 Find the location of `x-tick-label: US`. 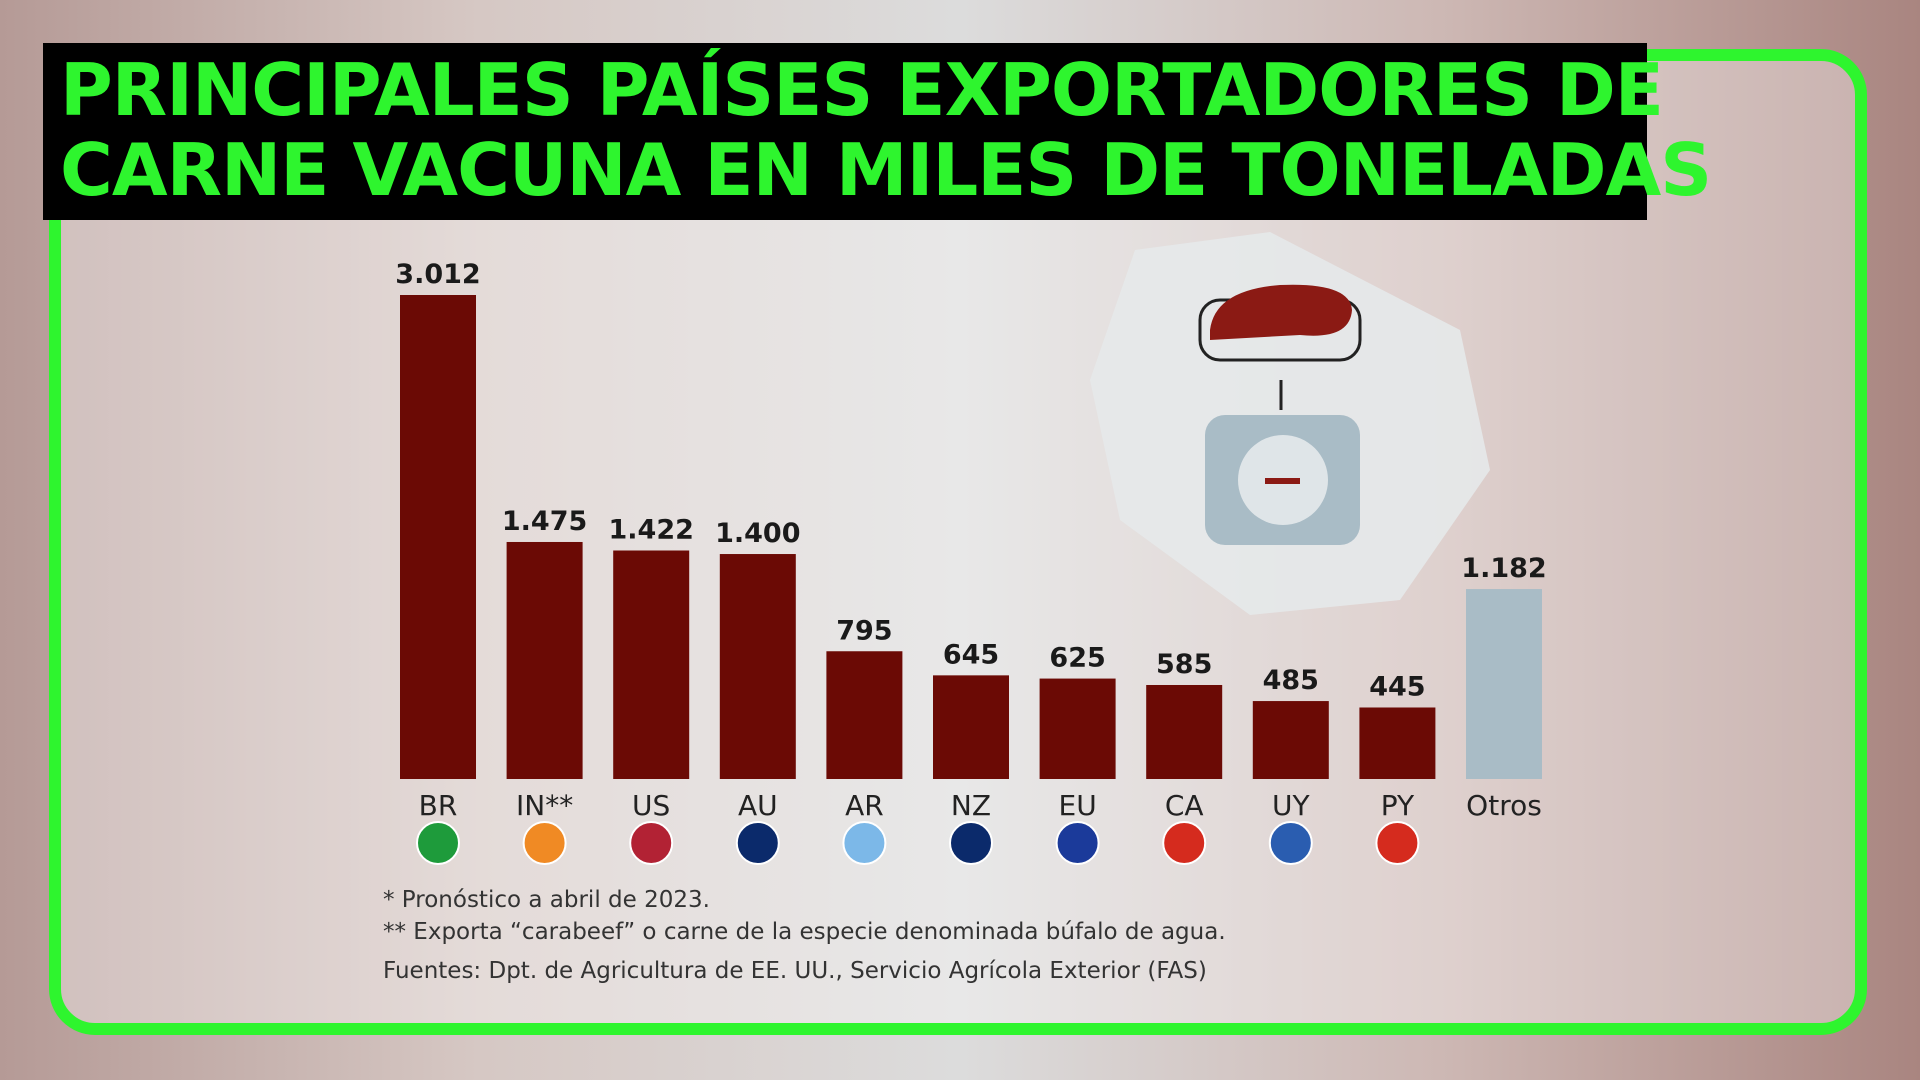

x-tick-label: US is located at coordinates (651, 805).